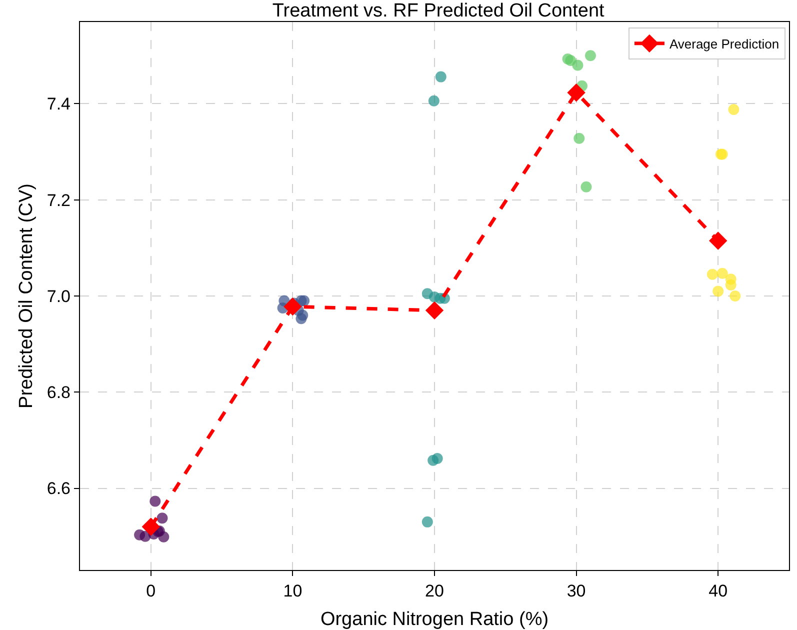 This screenshot has width=797, height=630. I want to click on y-tick-label: 7.4, so click(58, 104).